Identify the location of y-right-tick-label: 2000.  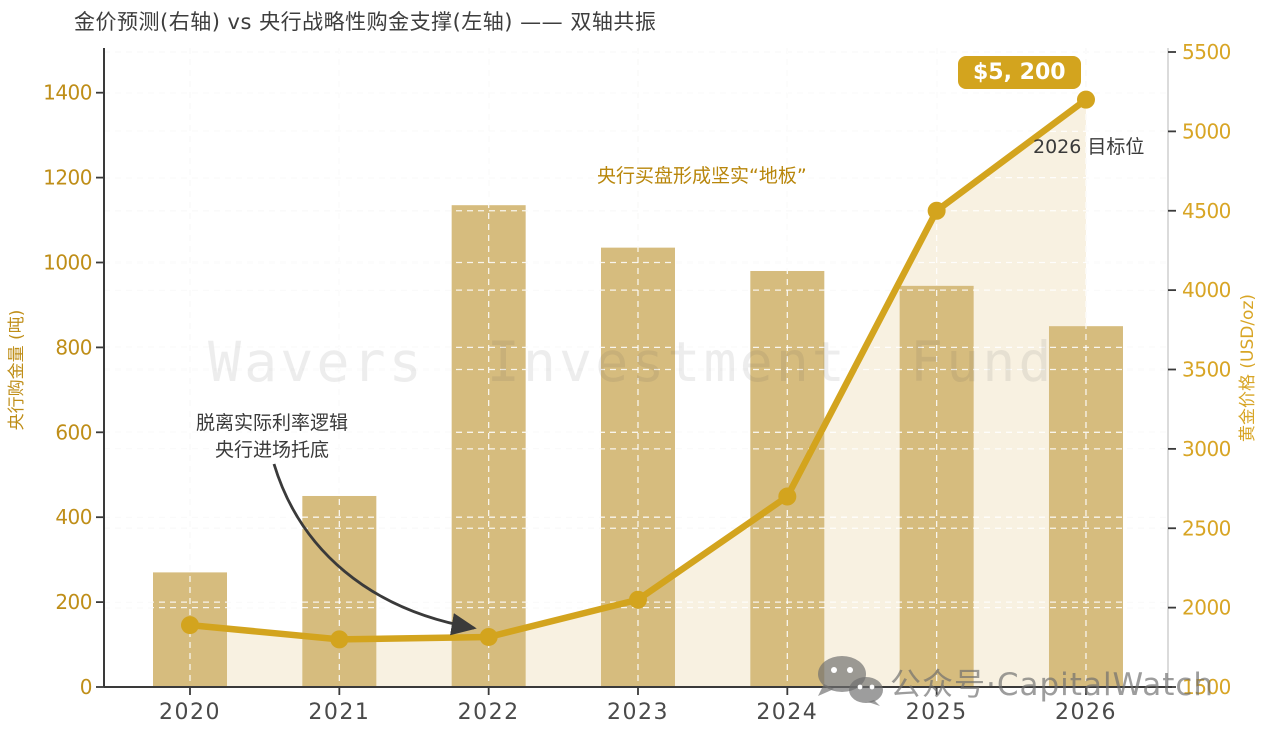
(1206, 608).